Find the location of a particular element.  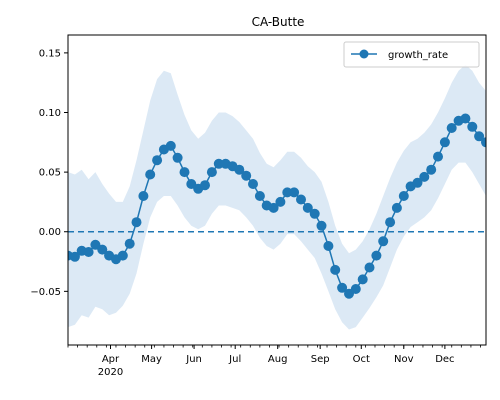

x-tick-label: Jul is located at coordinates (234, 359).